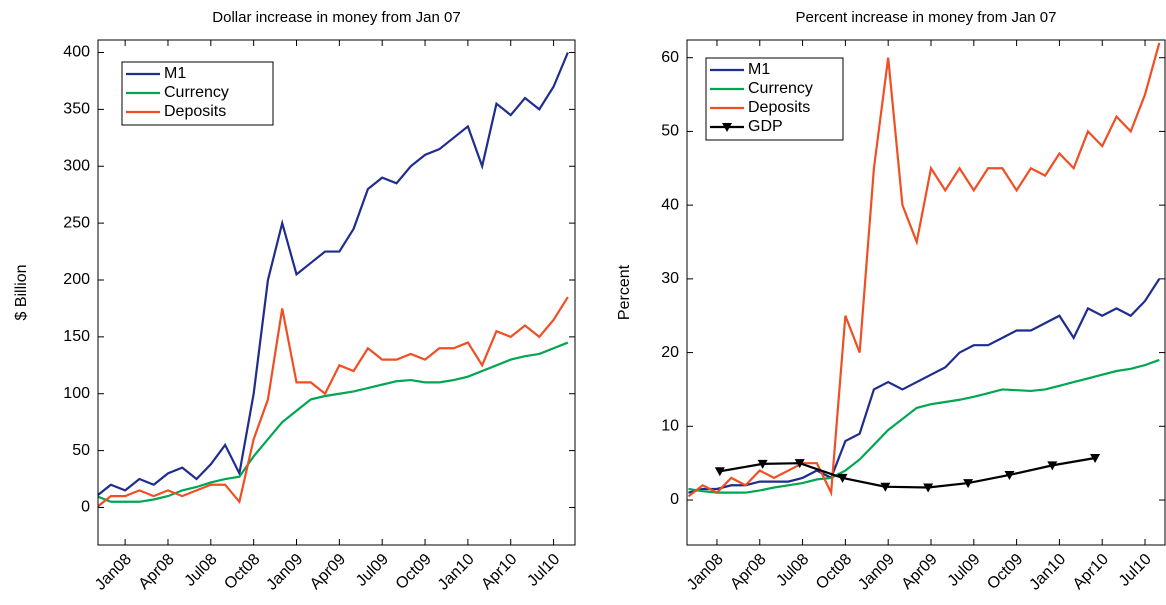  I want to click on y-axis-label: Percent, so click(624, 292).